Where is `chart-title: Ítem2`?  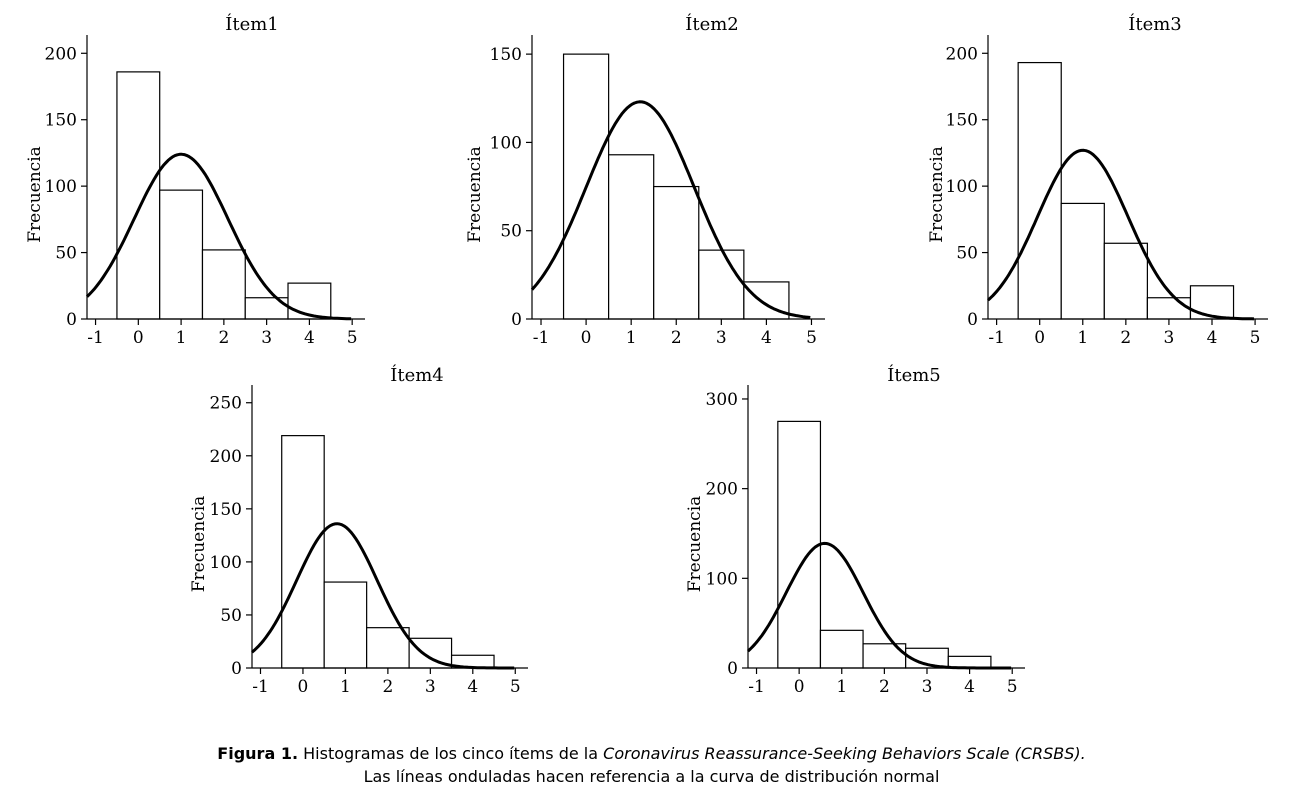
chart-title: Ítem2 is located at coordinates (712, 23).